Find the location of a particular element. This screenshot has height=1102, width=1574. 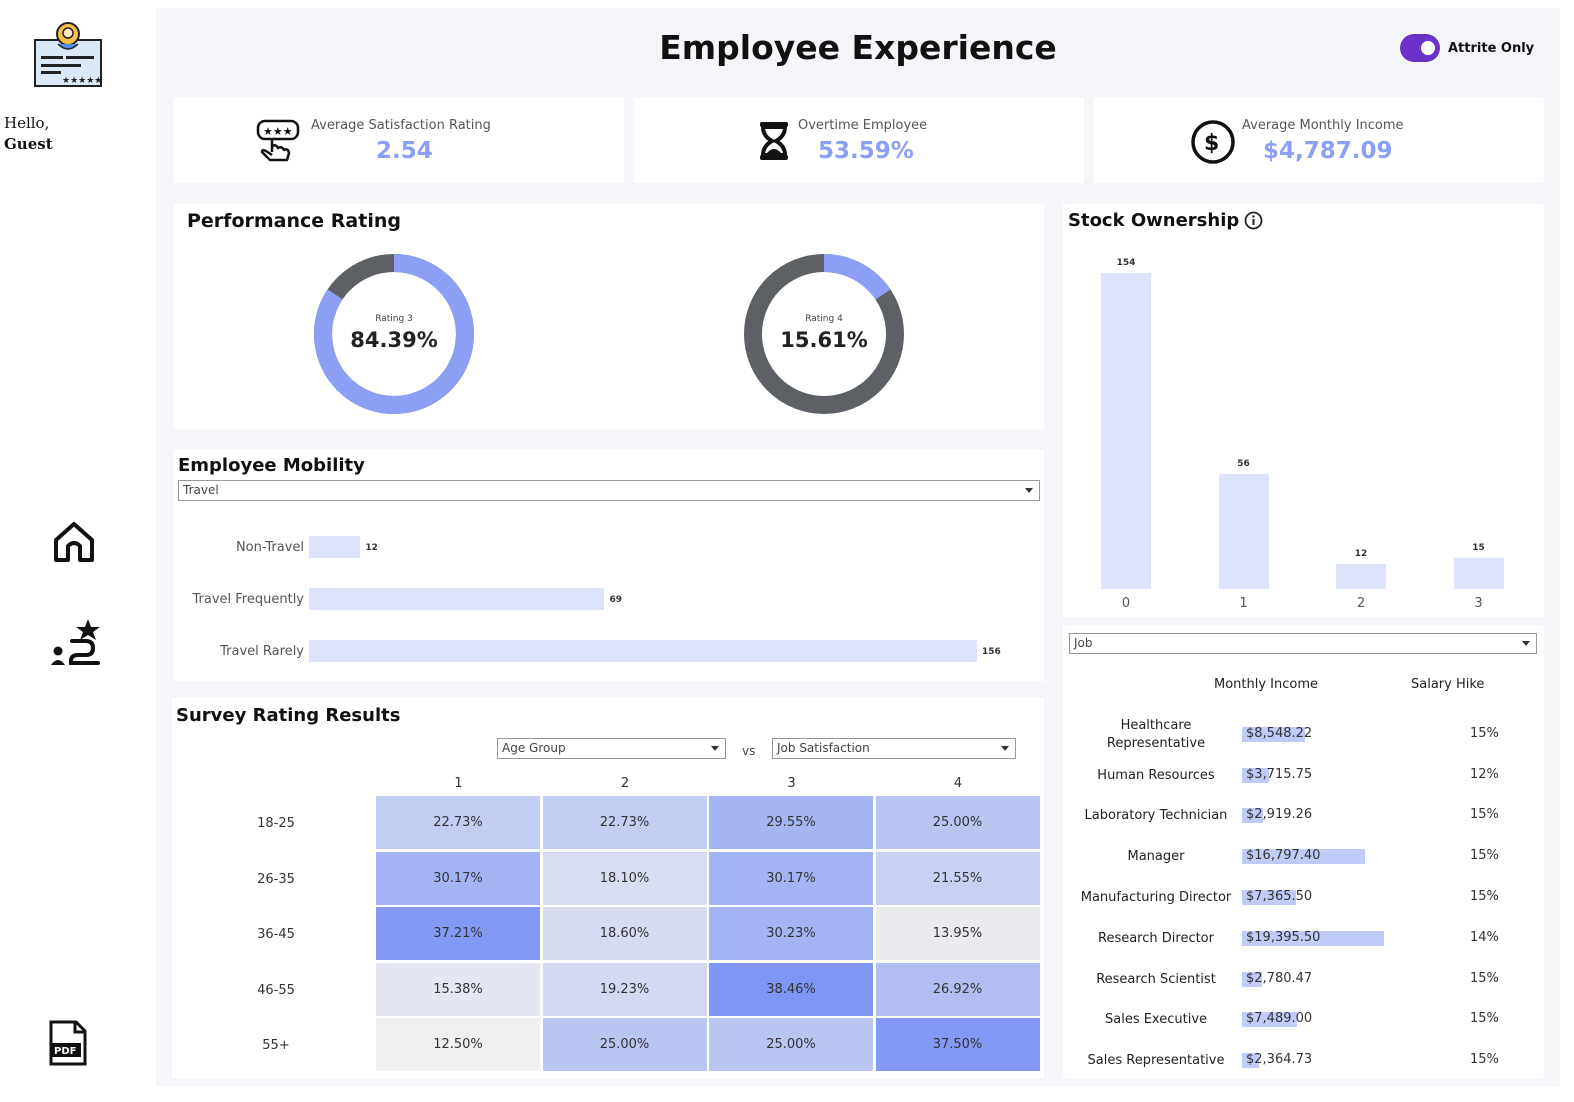

job-name: Sales Executive is located at coordinates (1156, 1019).